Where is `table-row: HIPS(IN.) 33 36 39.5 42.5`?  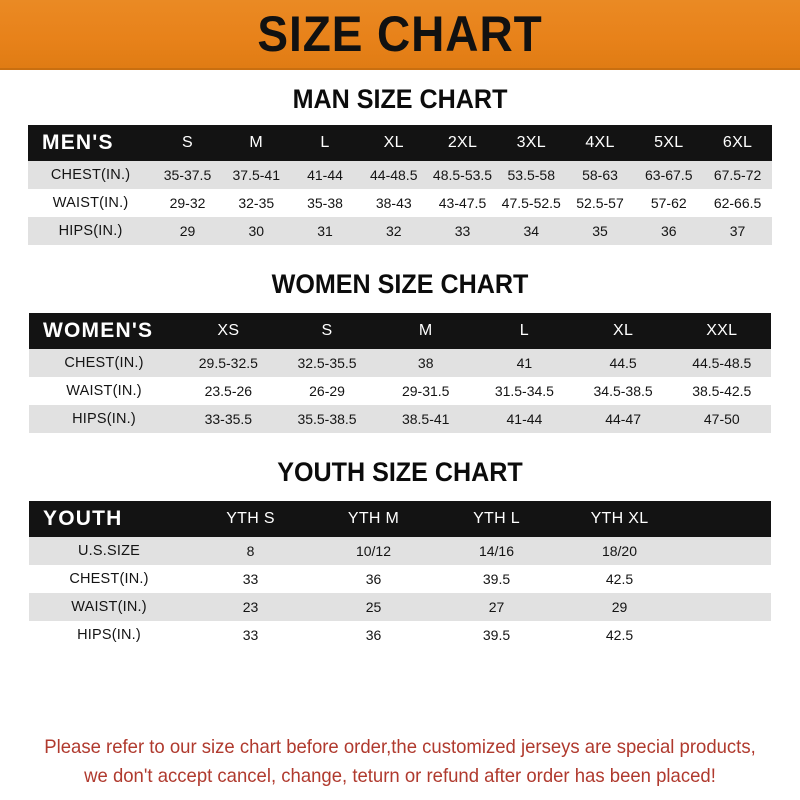
table-row: HIPS(IN.) 33 36 39.5 42.5 is located at coordinates (400, 635).